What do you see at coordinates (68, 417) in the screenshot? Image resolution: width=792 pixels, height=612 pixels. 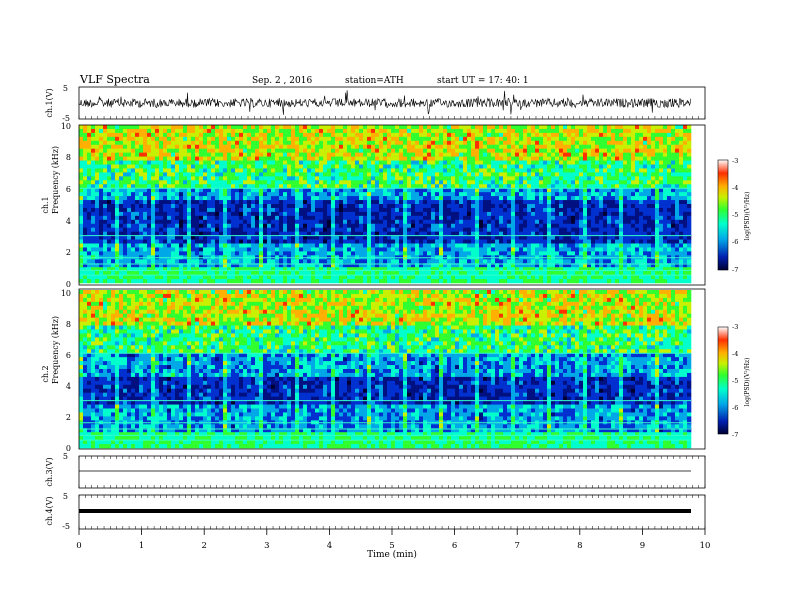 I see `spec2-ytick-2: 2` at bounding box center [68, 417].